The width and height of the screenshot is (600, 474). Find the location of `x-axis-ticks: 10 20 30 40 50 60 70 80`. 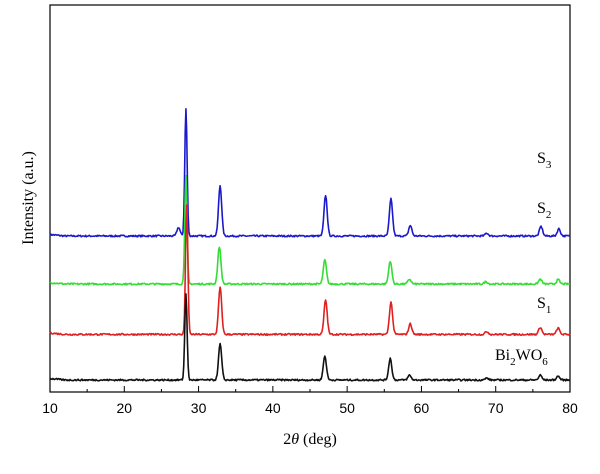

x-axis-ticks: 10 20 30 40 50 60 70 80 is located at coordinates (310, 401).